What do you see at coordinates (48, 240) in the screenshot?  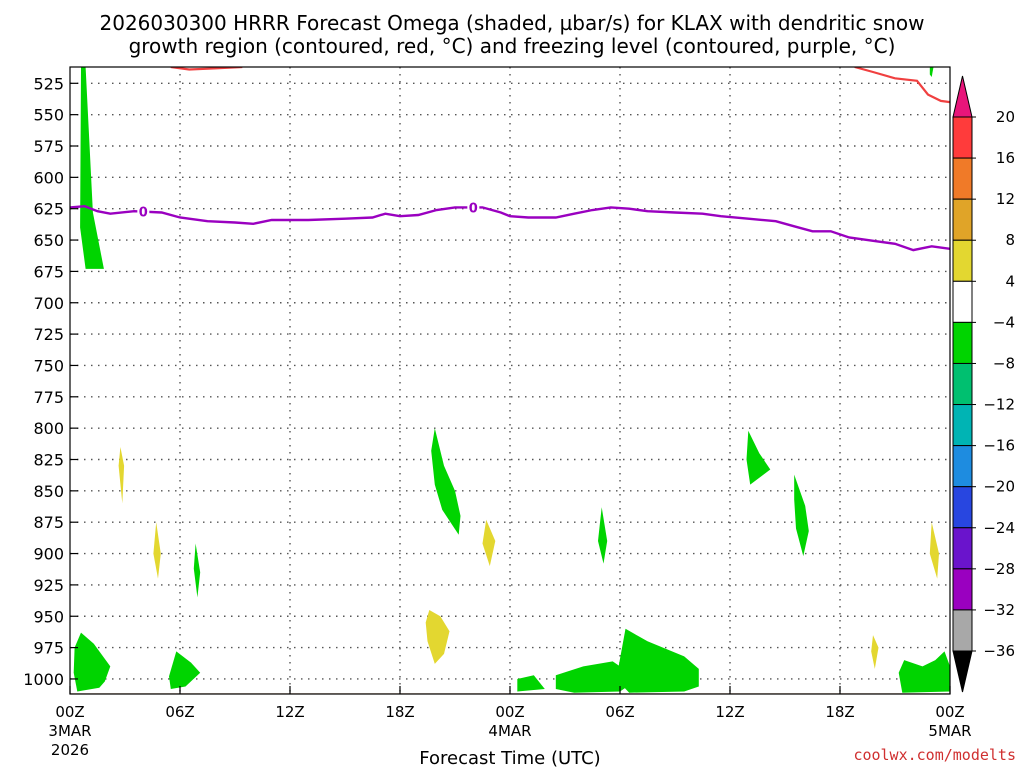 I see `y-tick-label-650: 650` at bounding box center [48, 240].